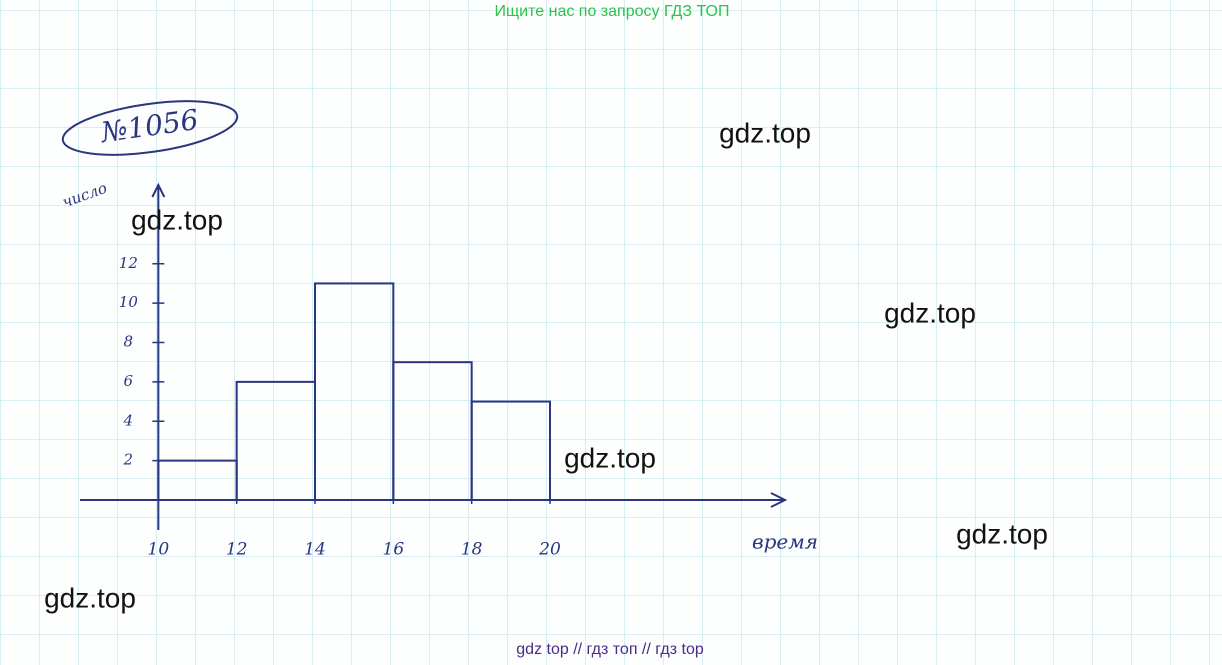 The image size is (1222, 665). I want to click on x-tick-label: 20, so click(549, 550).